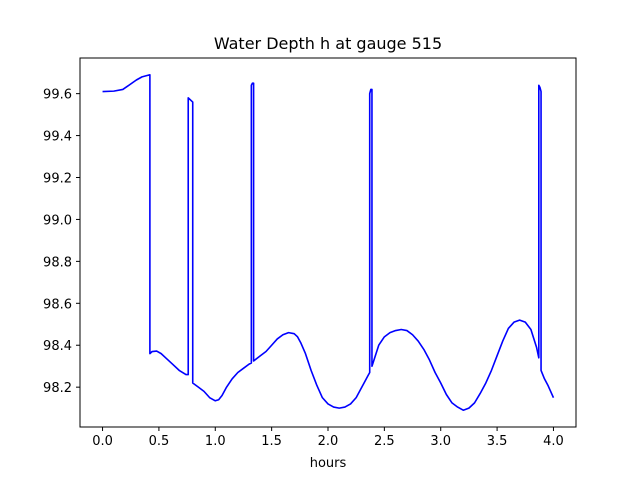 This screenshot has height=480, width=640. I want to click on x-tick-label: 1.5, so click(271, 441).